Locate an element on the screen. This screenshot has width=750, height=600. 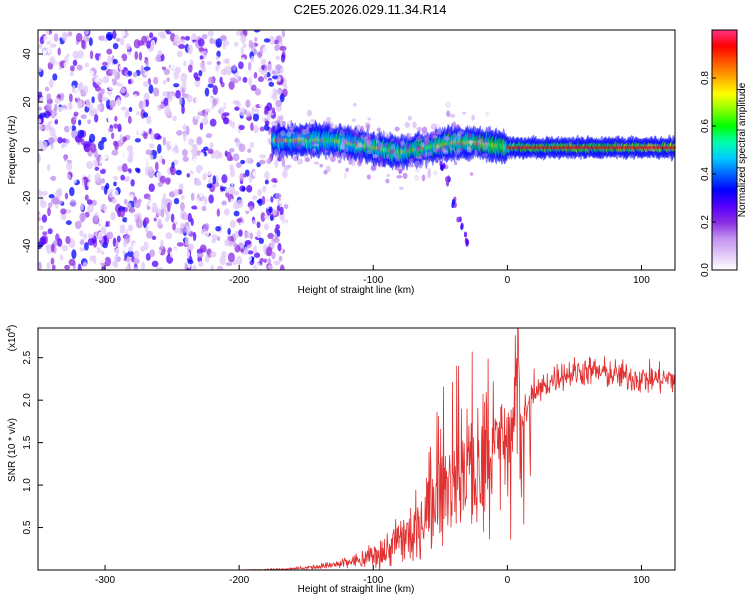
x-tick-label: -300 is located at coordinates (105, 280).